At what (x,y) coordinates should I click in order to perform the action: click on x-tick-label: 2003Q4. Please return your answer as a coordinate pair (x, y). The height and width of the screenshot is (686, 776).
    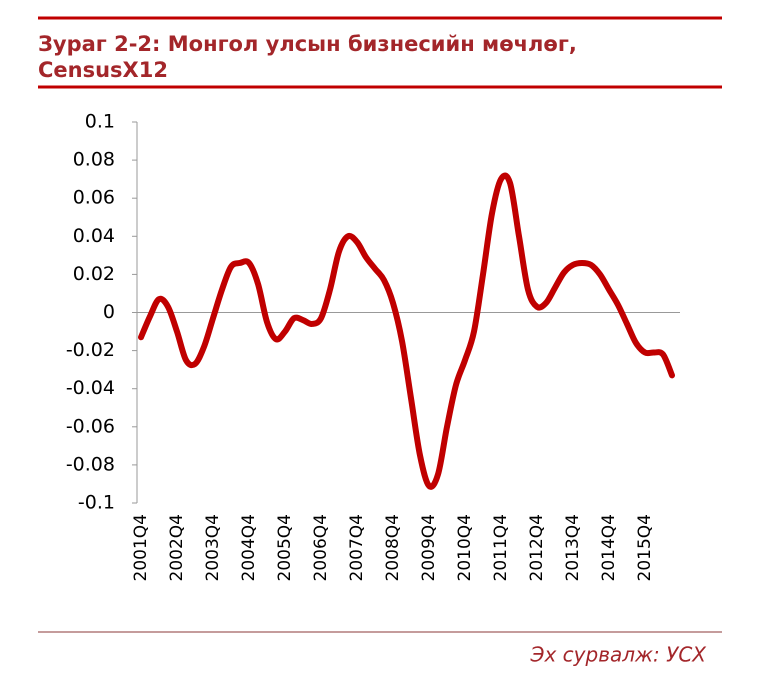
    Looking at the image, I should click on (213, 547).